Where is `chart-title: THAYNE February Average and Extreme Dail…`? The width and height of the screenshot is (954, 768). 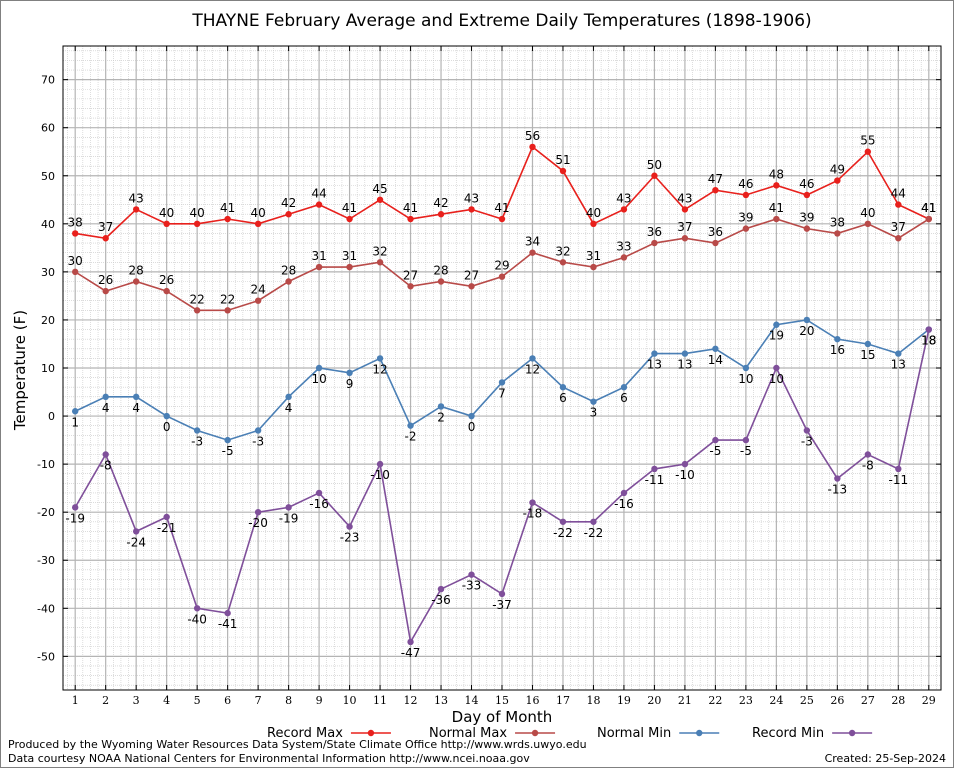
chart-title: THAYNE February Average and Extreme Dail… is located at coordinates (501, 21).